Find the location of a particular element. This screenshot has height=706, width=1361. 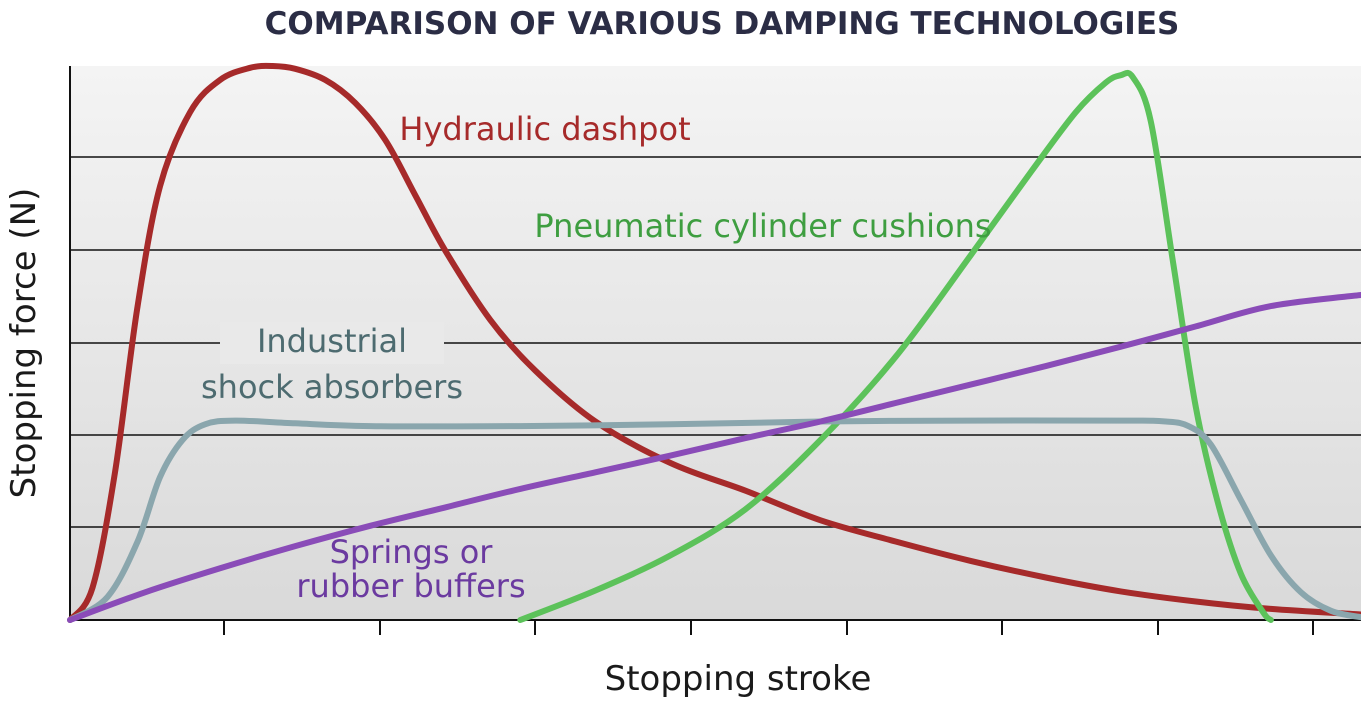

label-mask-industrial-shock-absorbers is located at coordinates (332, 343).